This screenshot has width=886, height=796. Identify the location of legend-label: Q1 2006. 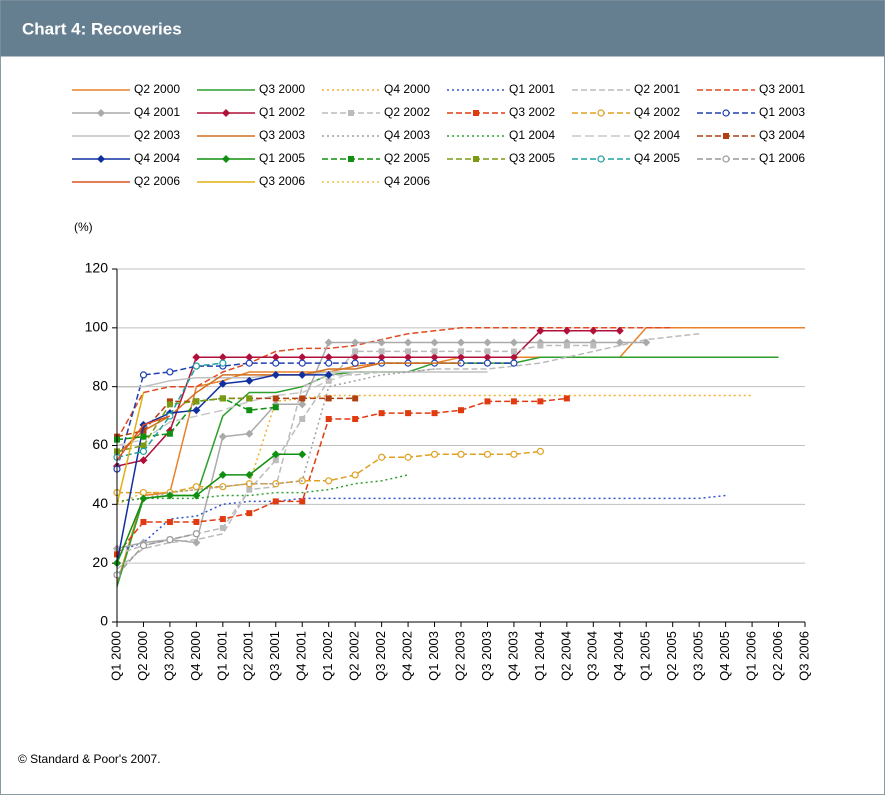
(782, 158).